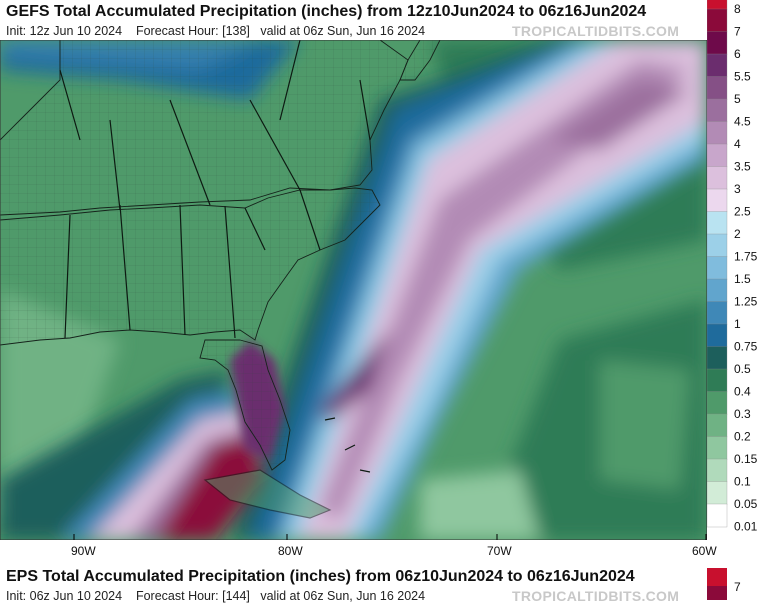 This screenshot has height=604, width=762. I want to click on colorbar-level-label: 1.75, so click(746, 257).